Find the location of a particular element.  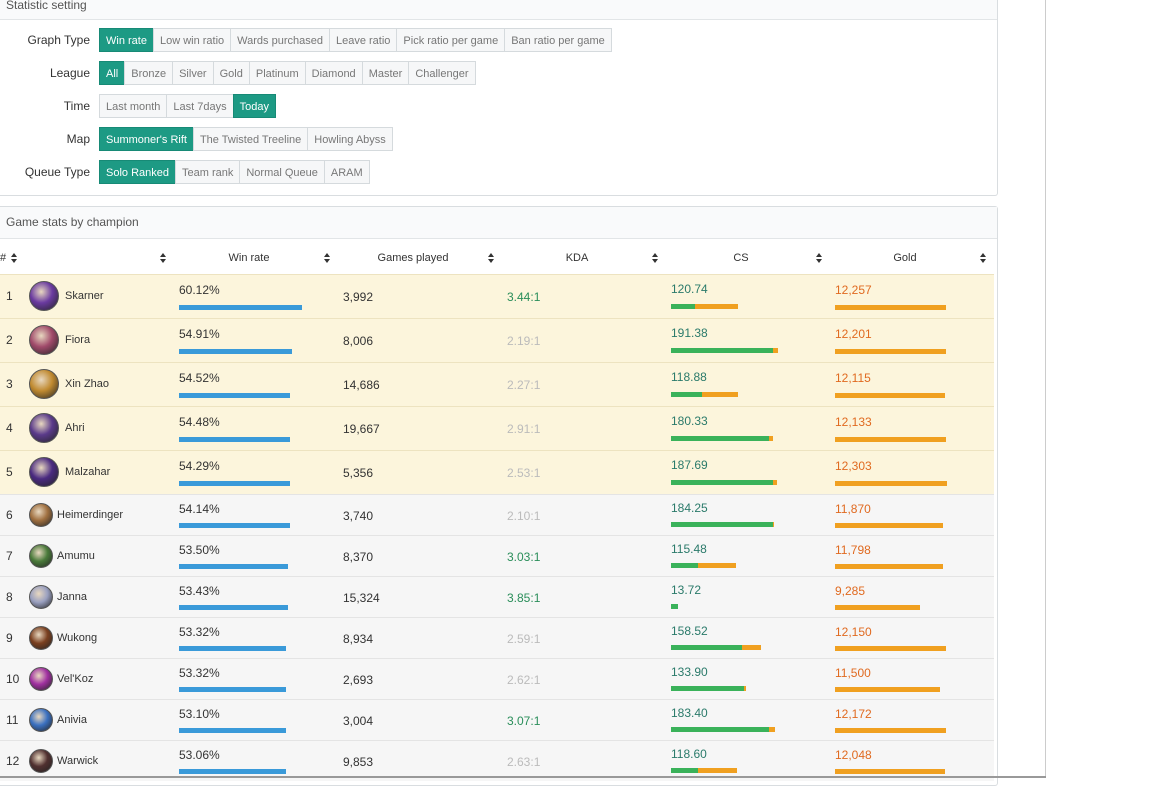

option-button: Today is located at coordinates (254, 106).